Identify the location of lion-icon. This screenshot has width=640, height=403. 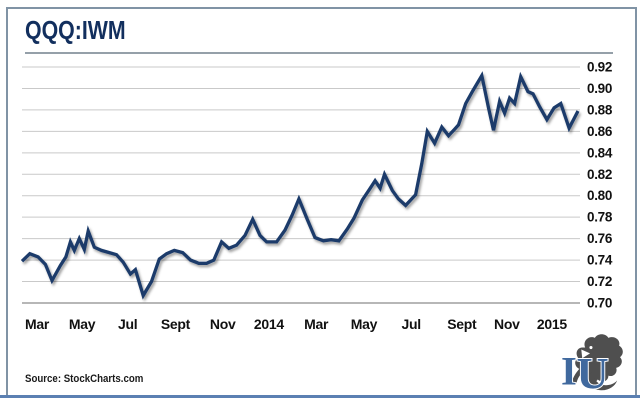
(597, 362).